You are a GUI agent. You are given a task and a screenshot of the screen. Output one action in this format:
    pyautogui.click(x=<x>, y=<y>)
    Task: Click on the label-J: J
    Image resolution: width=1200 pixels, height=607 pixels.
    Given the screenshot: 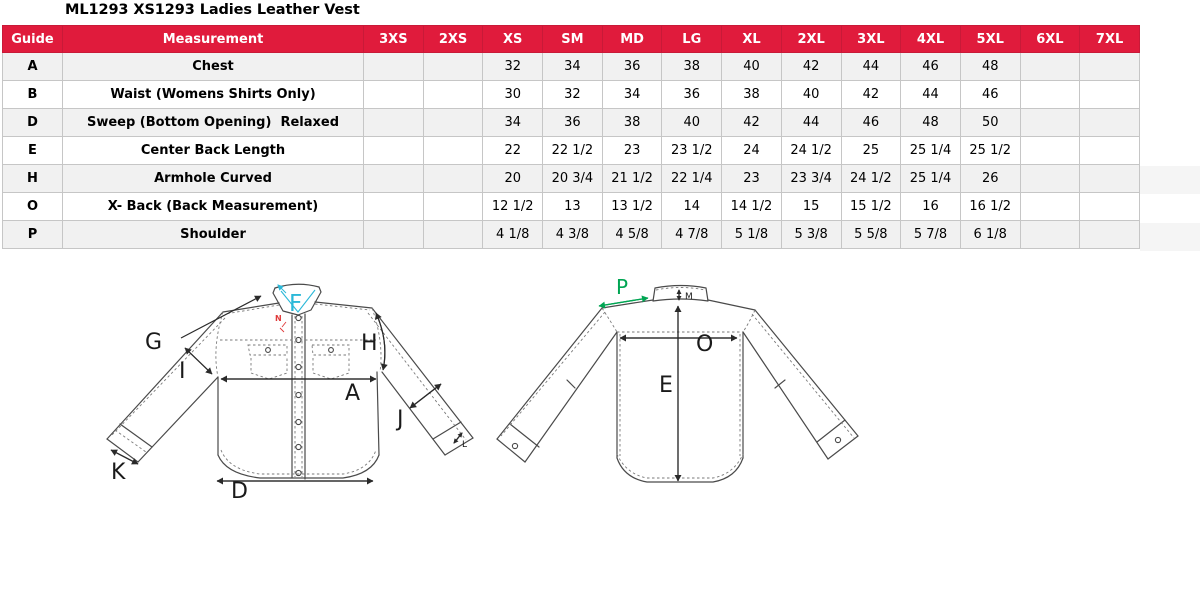 What is the action you would take?
    pyautogui.click(x=399, y=419)
    